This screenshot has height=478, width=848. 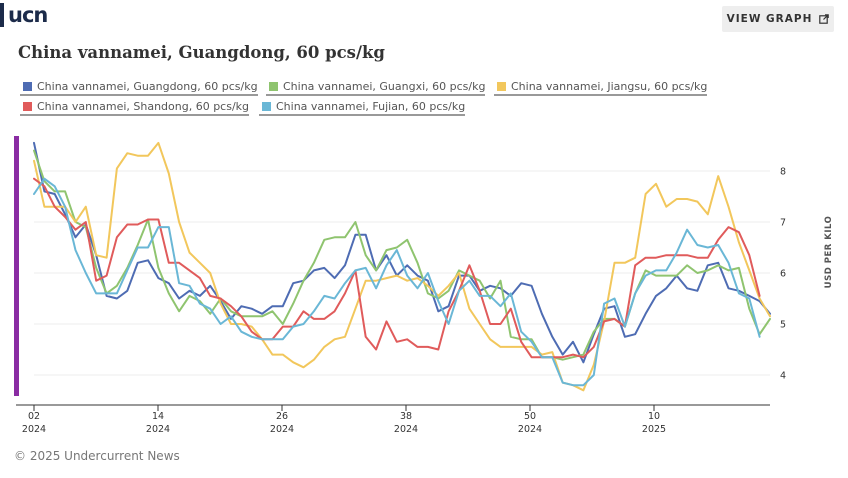 I want to click on x-tick-week-label: 14, so click(x=158, y=416).